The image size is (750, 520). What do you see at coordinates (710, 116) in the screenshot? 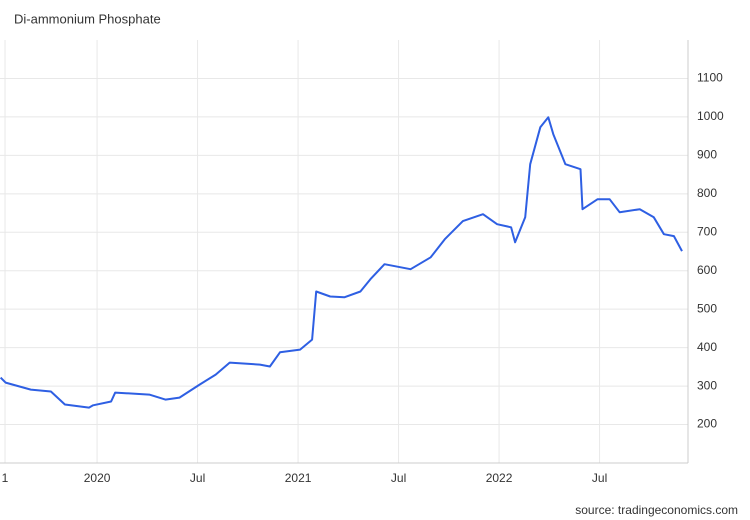
I see `y-tick-label: 1000` at bounding box center [710, 116].